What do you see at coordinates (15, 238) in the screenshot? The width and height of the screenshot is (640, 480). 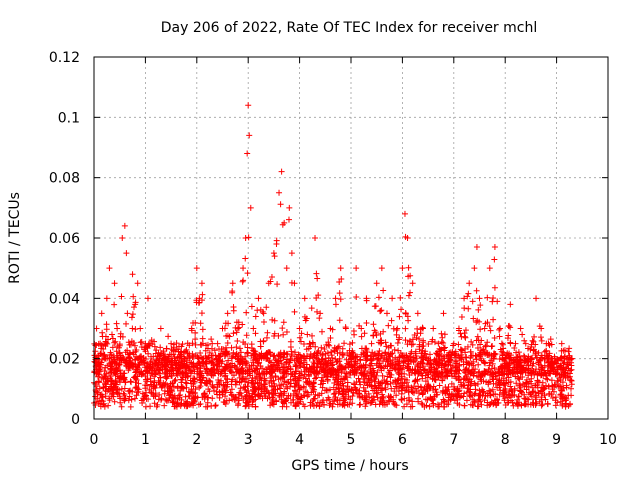 I see `y-axis-label: ROTI / TECUs` at bounding box center [15, 238].